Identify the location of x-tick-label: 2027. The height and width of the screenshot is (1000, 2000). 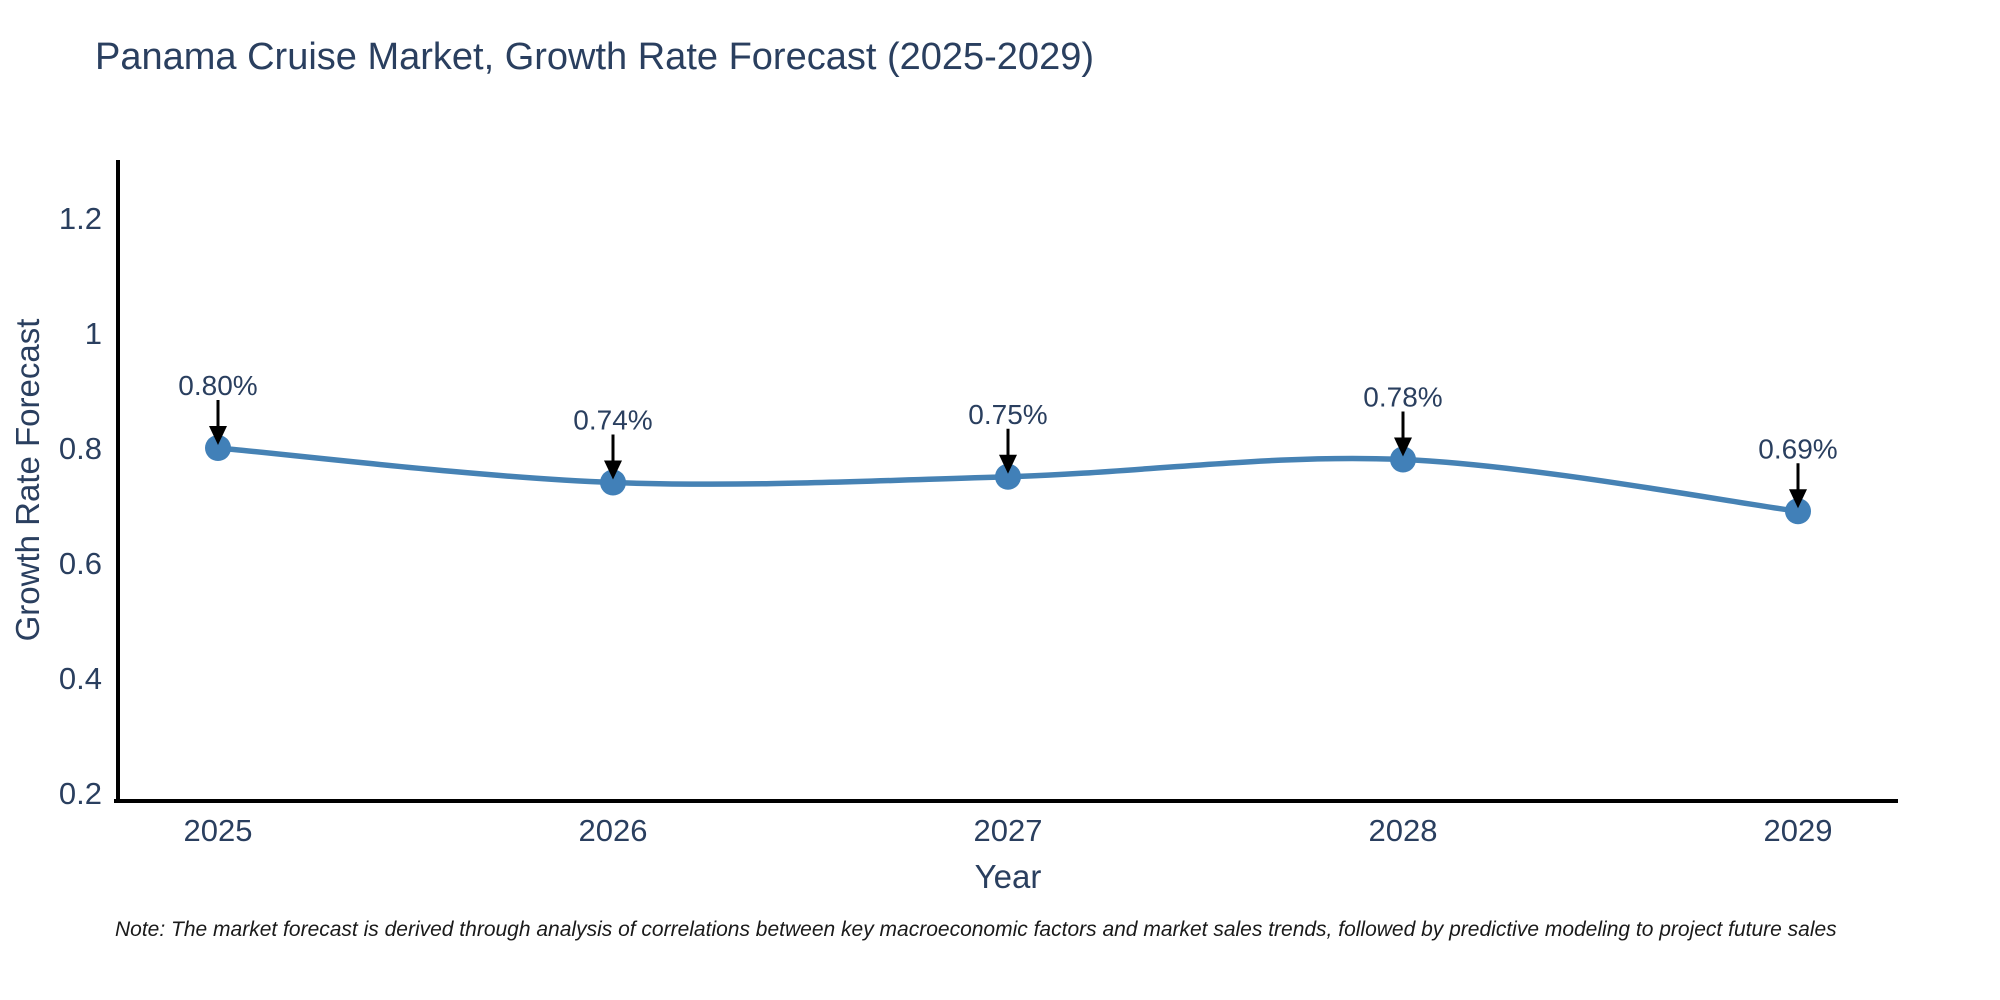
(1008, 830).